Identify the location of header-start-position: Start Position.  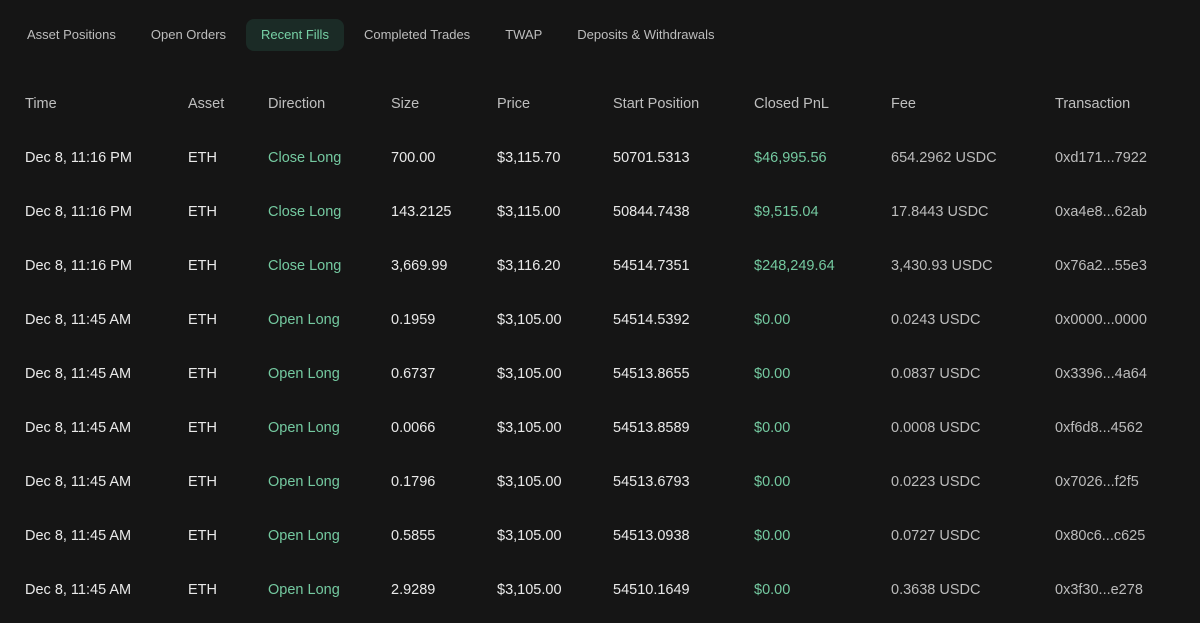
(656, 104).